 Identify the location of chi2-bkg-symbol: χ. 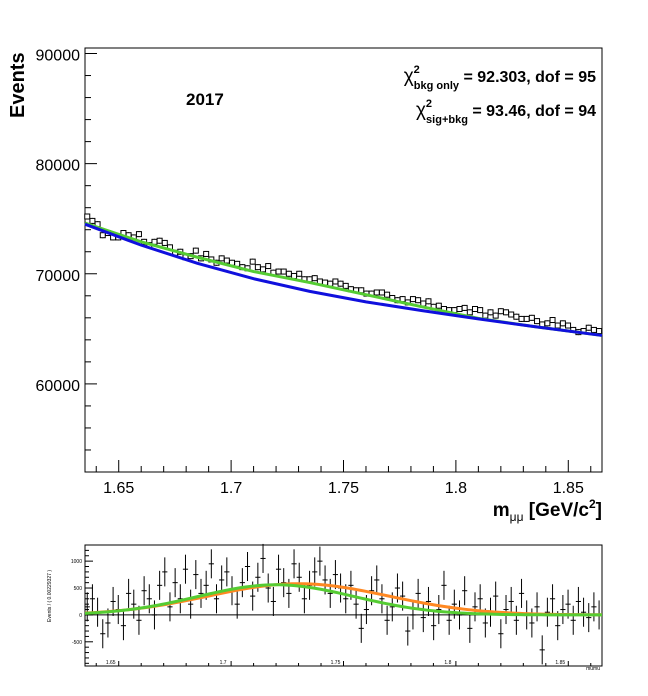
(409, 76).